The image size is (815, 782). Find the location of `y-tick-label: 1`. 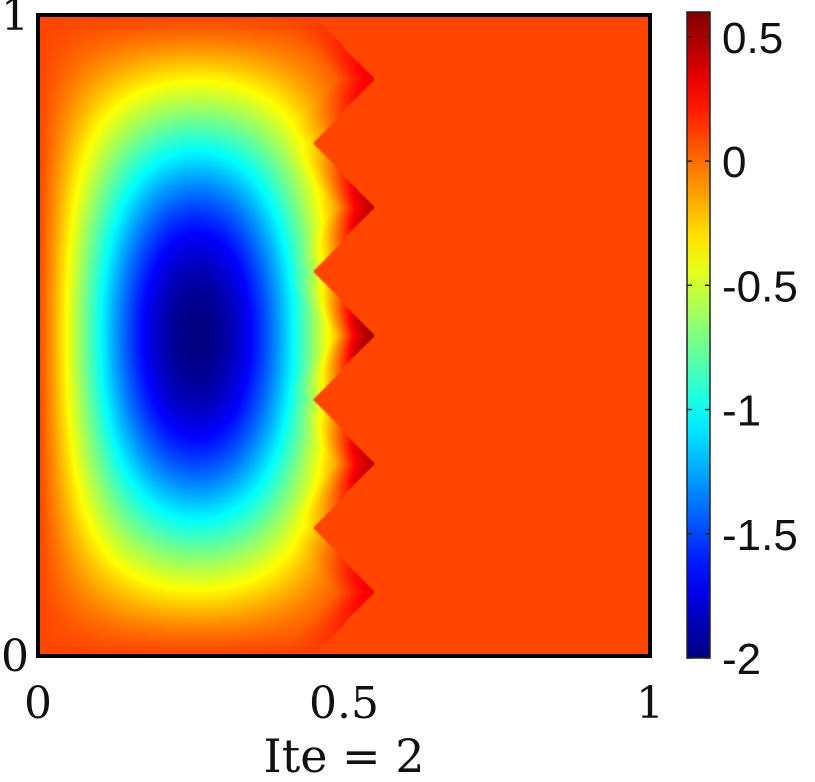

y-tick-label: 1 is located at coordinates (15, 20).